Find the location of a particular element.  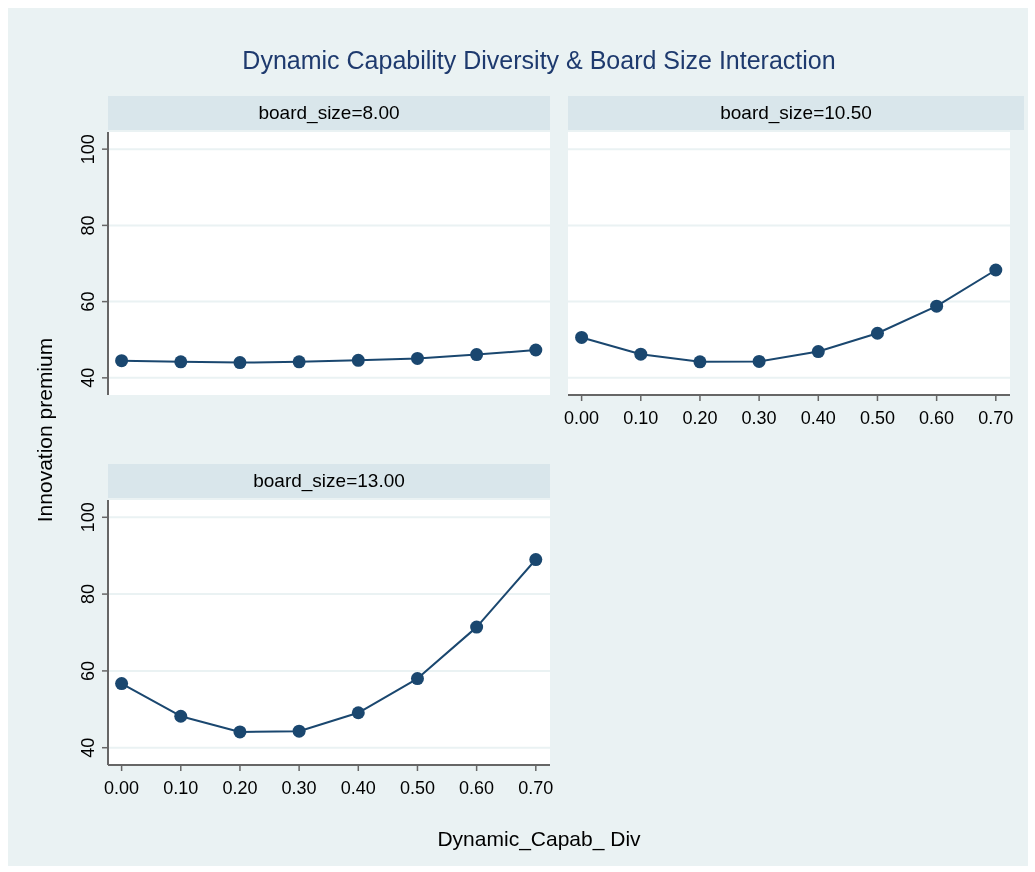

text: Dynamic Capability Diversity & Board Size Interaction is located at coordinates (539, 60).